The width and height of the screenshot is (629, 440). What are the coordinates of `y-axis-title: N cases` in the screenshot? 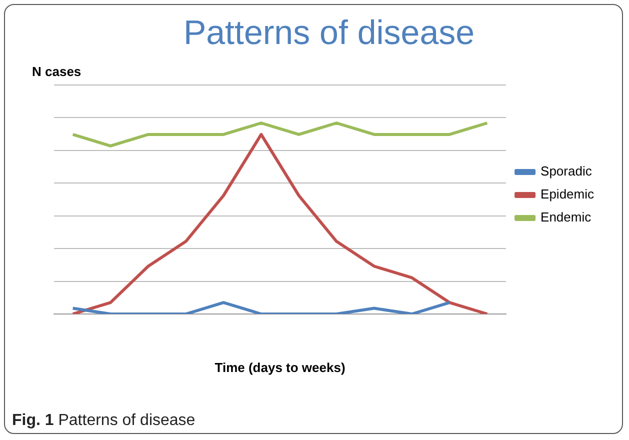 It's located at (57, 71).